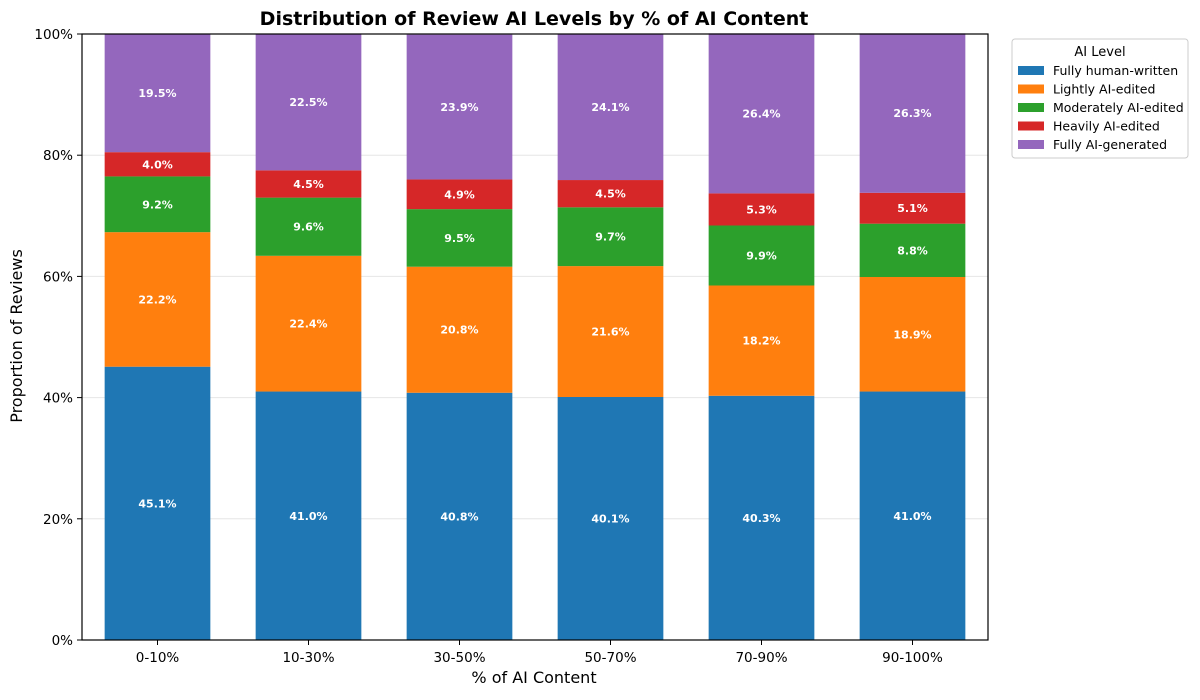  What do you see at coordinates (761, 658) in the screenshot?
I see `x-tick-label-4: 70-90%` at bounding box center [761, 658].